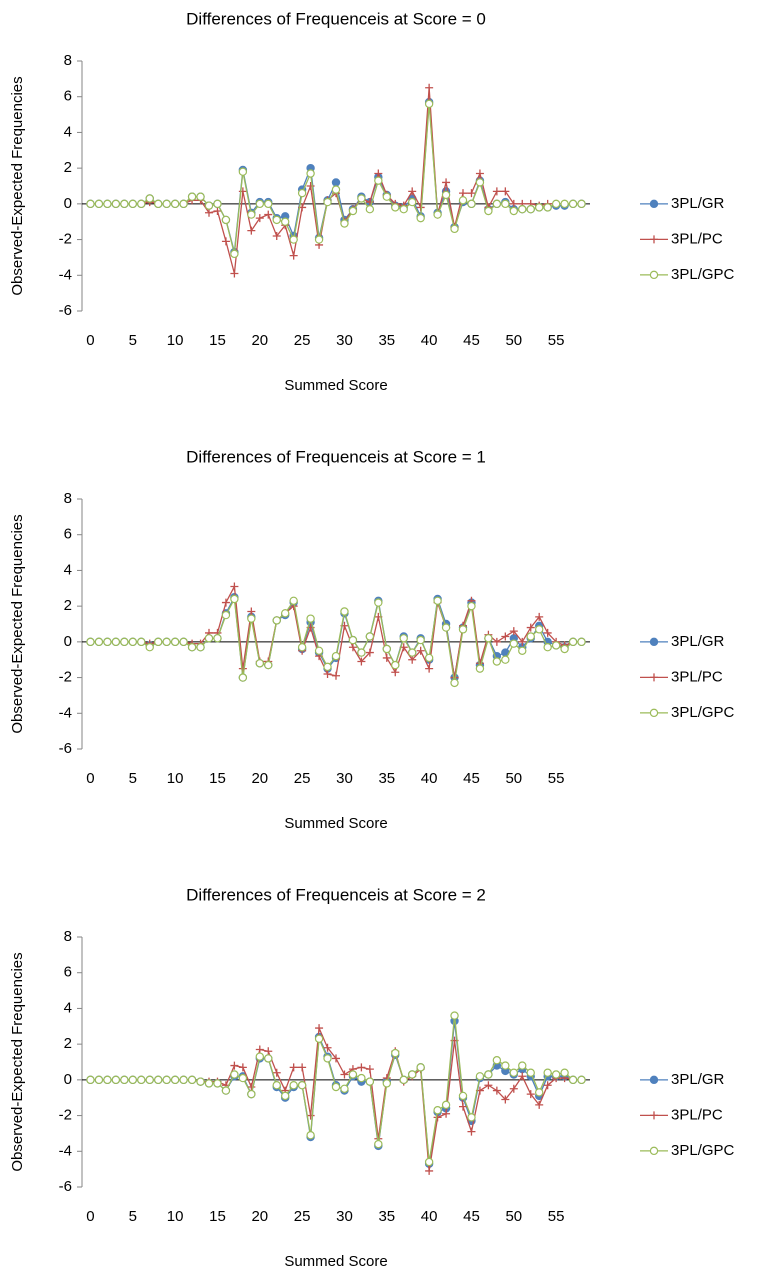  I want to click on x-tick-label: 15, so click(217, 1216).